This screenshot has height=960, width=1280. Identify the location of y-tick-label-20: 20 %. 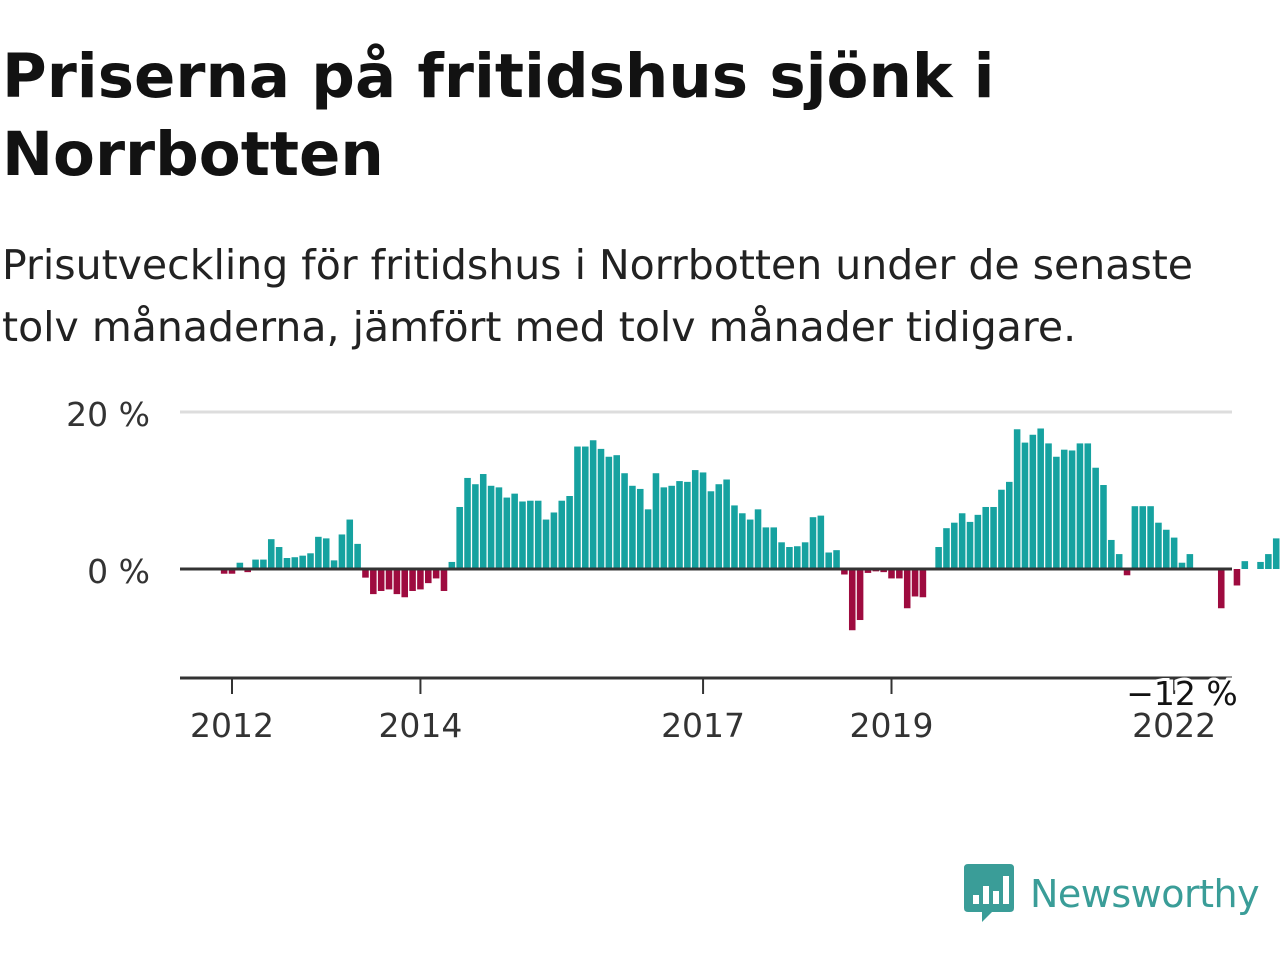
(108, 414).